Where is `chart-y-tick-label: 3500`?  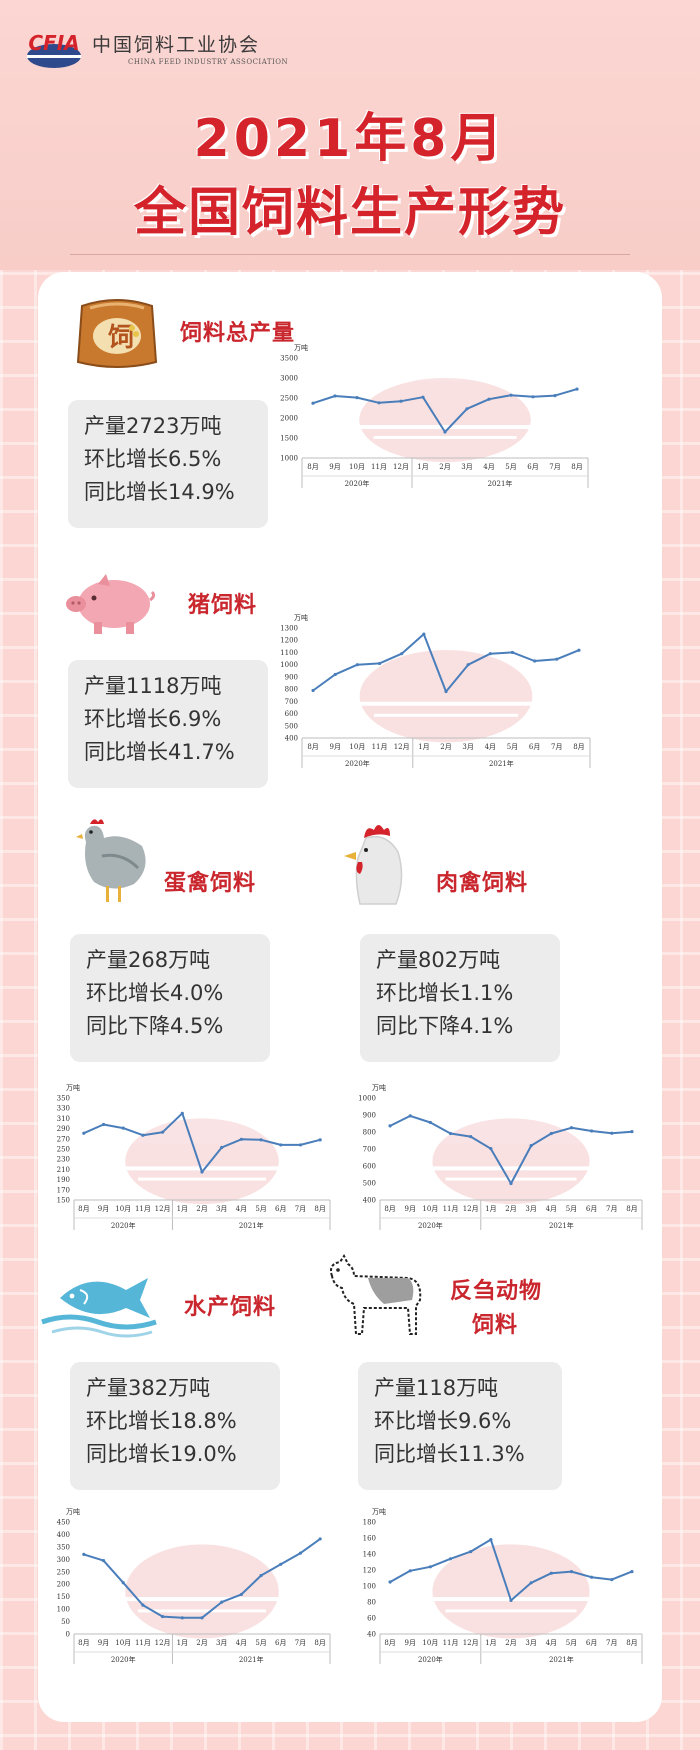 chart-y-tick-label: 3500 is located at coordinates (289, 359).